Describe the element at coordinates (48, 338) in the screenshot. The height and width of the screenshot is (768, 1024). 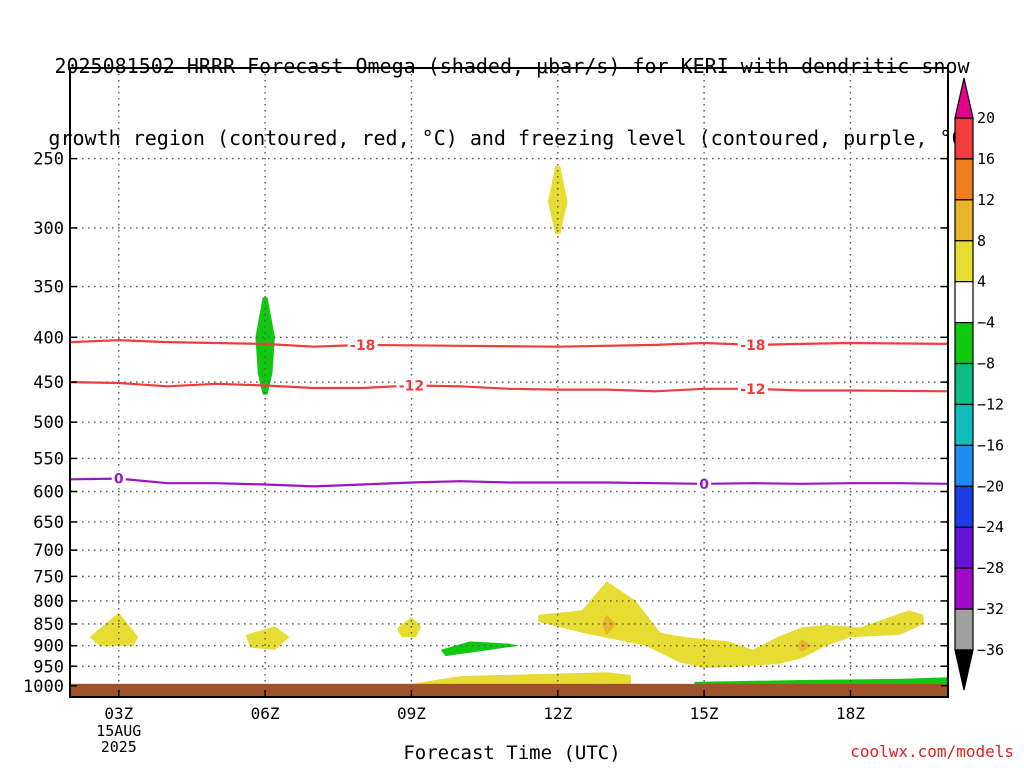
I see `y-tick-label-400: 400` at that location.